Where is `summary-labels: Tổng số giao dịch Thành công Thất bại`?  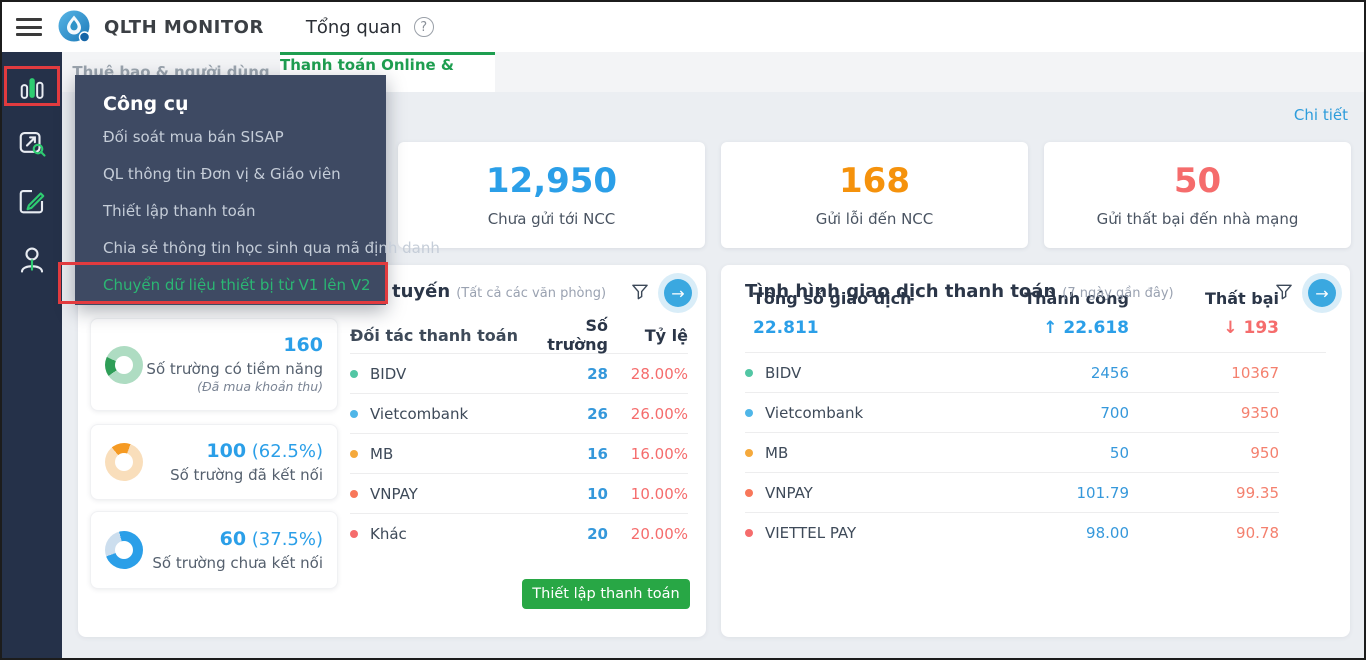 summary-labels: Tổng số giao dịch Thành công Thất bại is located at coordinates (1035, 298).